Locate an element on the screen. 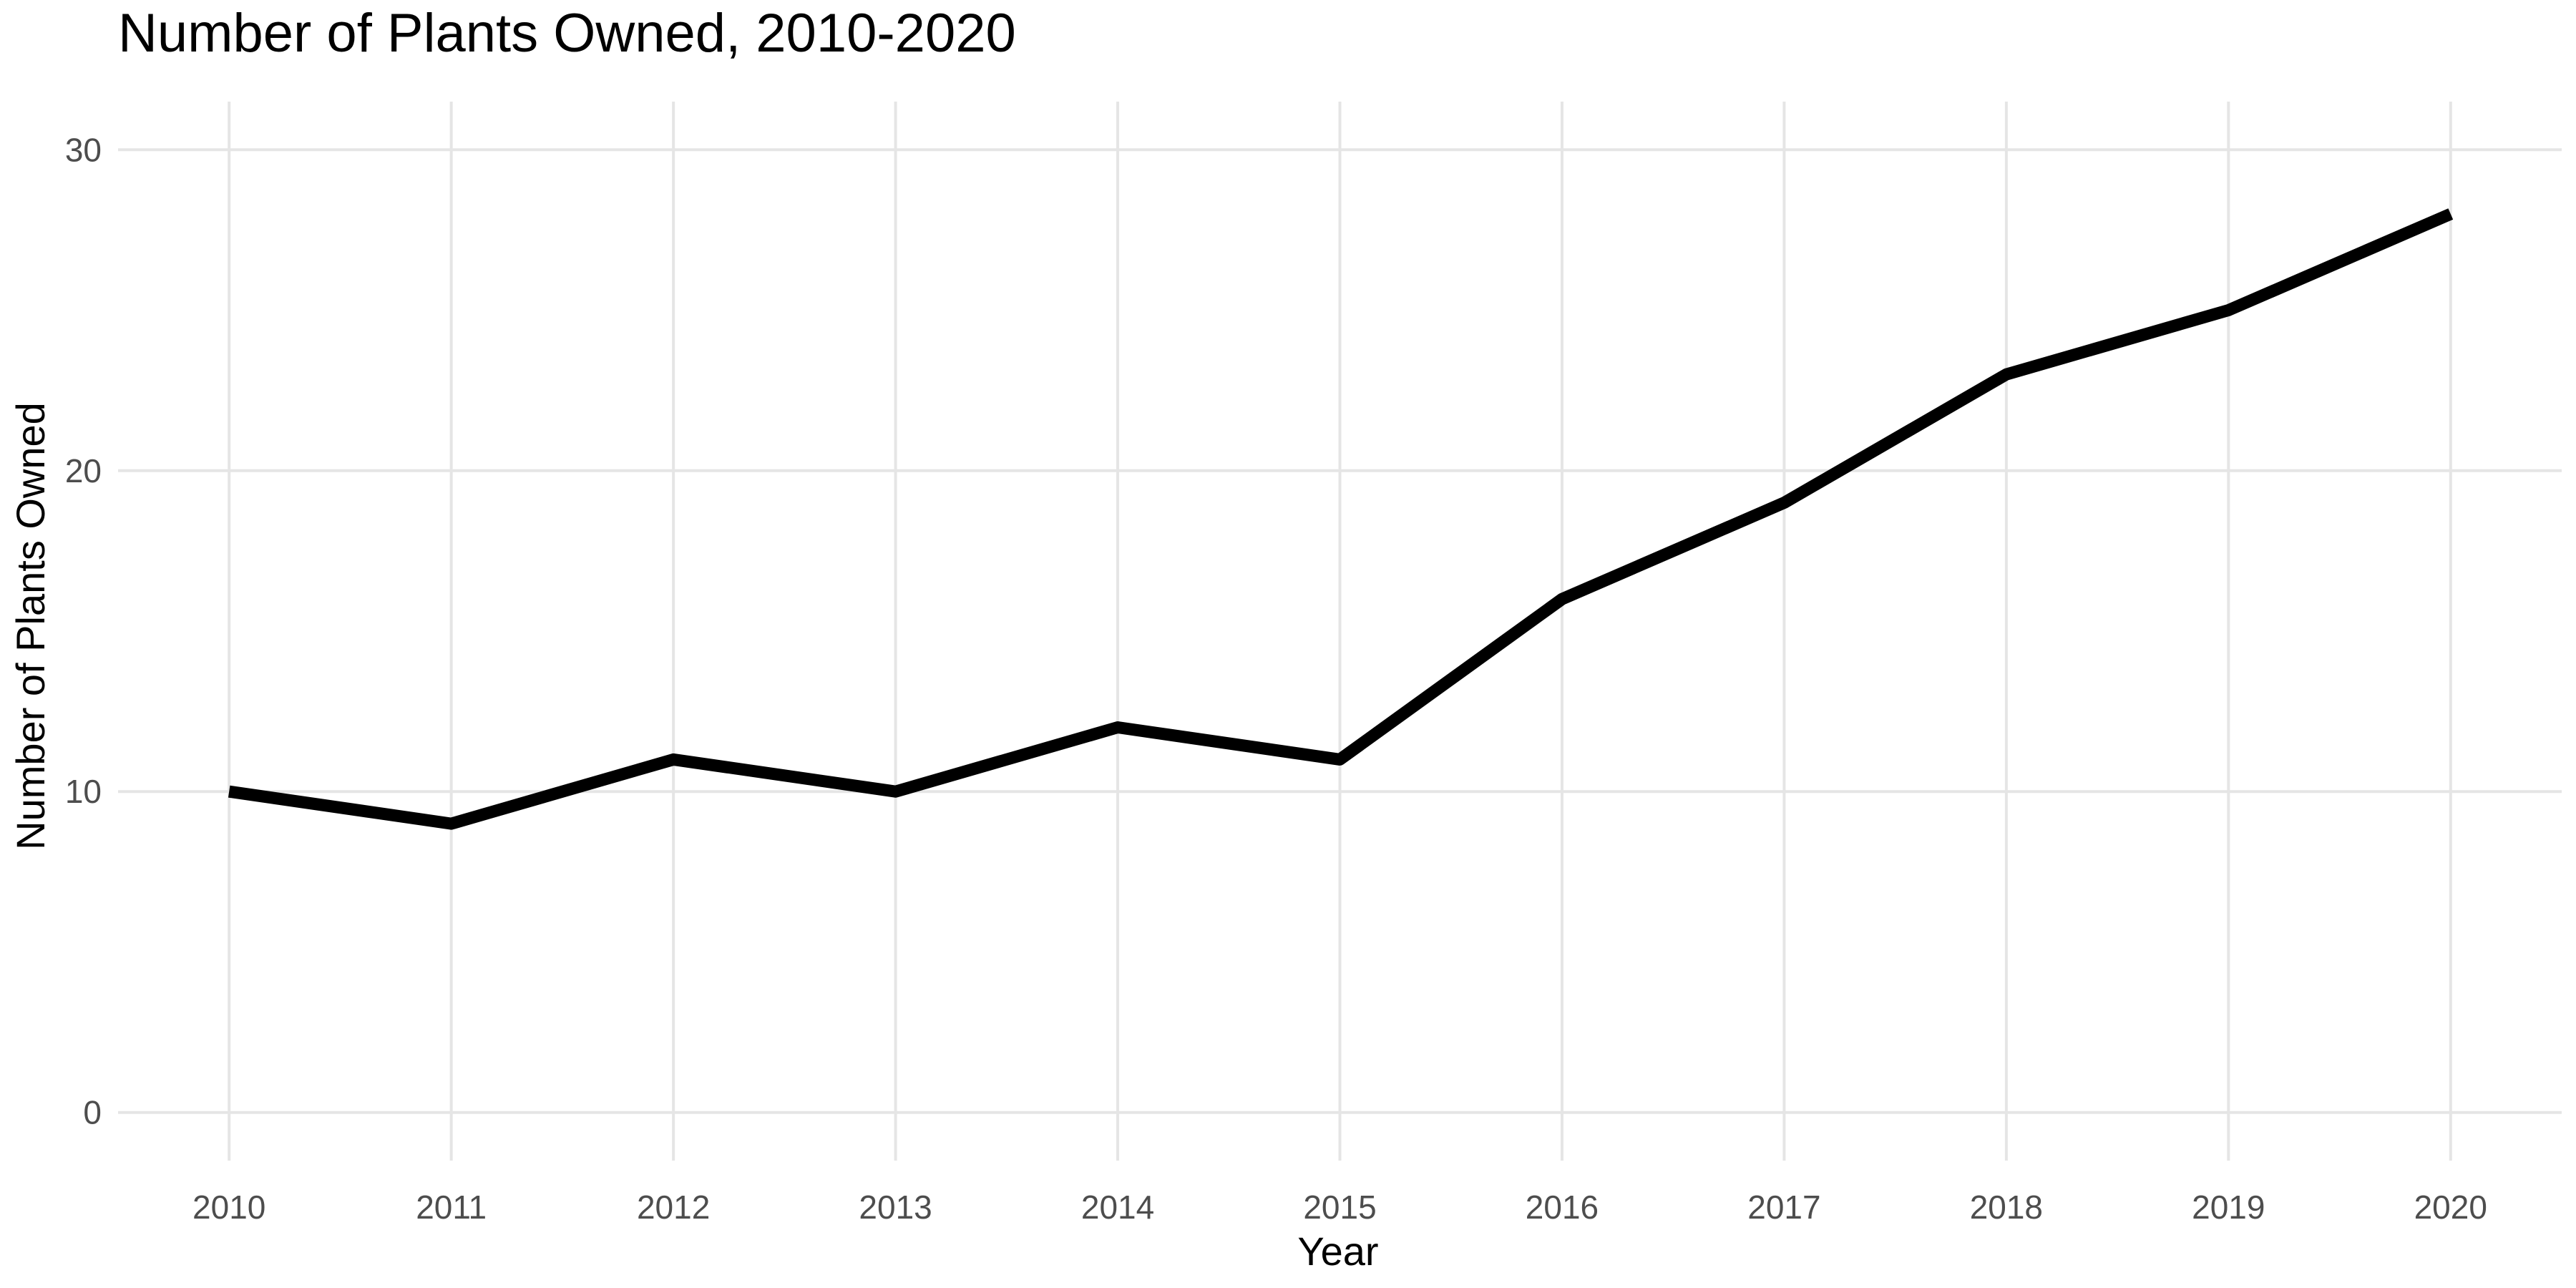 The image size is (2576, 1288). x-tick-label: 2014 is located at coordinates (1117, 1207).